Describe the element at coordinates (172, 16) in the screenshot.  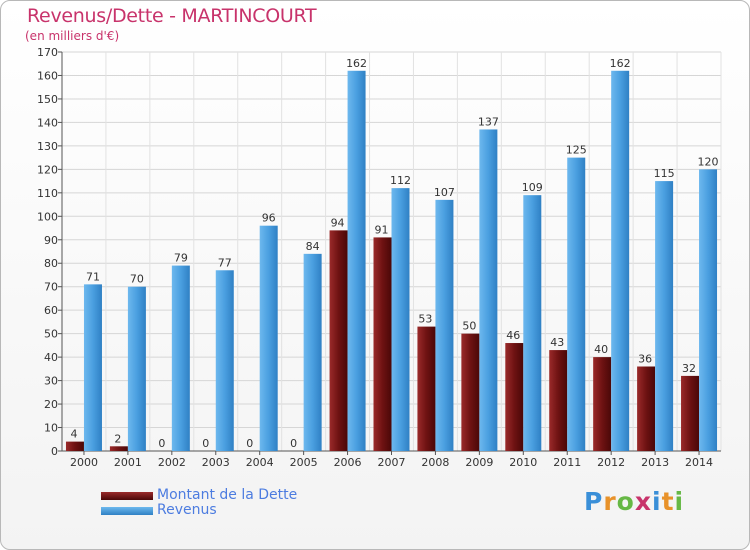
I see `chart-title: Revenus/Dette - MARTINCOURT` at that location.